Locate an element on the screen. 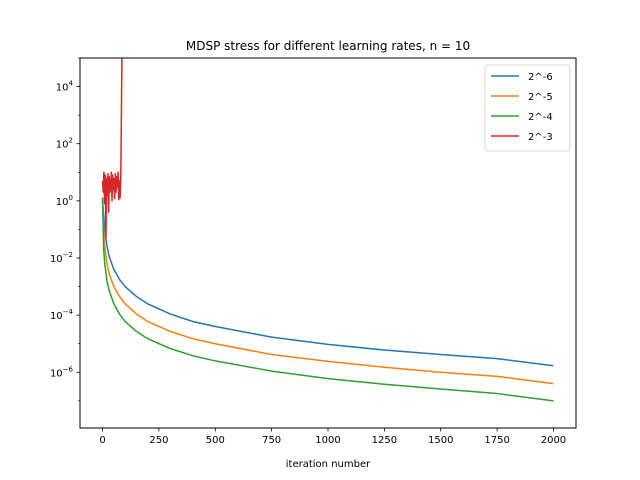 This screenshot has height=480, width=640. legend-label: 2^-3 is located at coordinates (540, 137).